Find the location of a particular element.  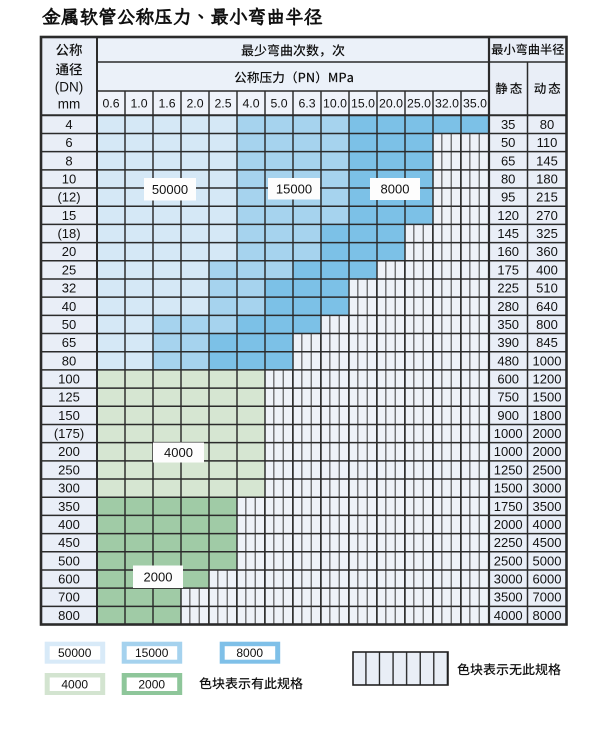

svg-text: 1750 is located at coordinates (508, 506).